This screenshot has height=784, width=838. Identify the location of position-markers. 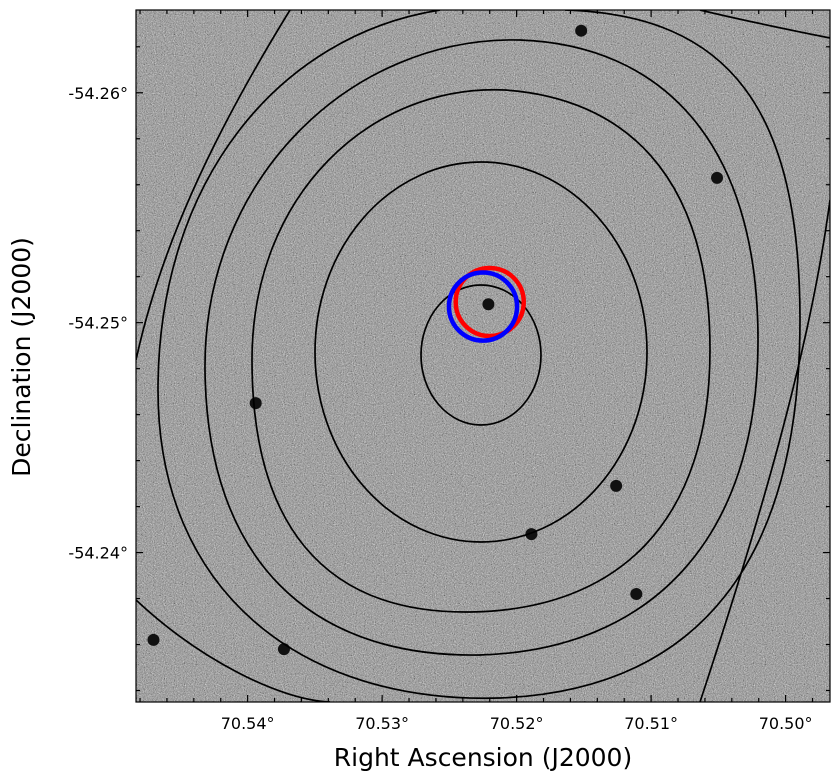
(486, 304).